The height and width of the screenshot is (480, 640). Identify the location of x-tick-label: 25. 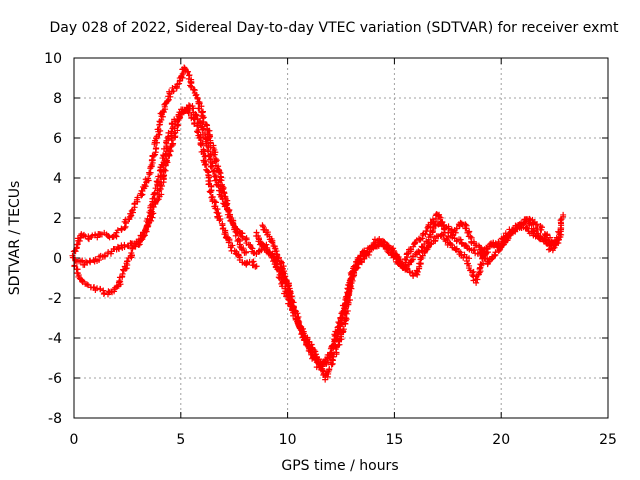
(608, 440).